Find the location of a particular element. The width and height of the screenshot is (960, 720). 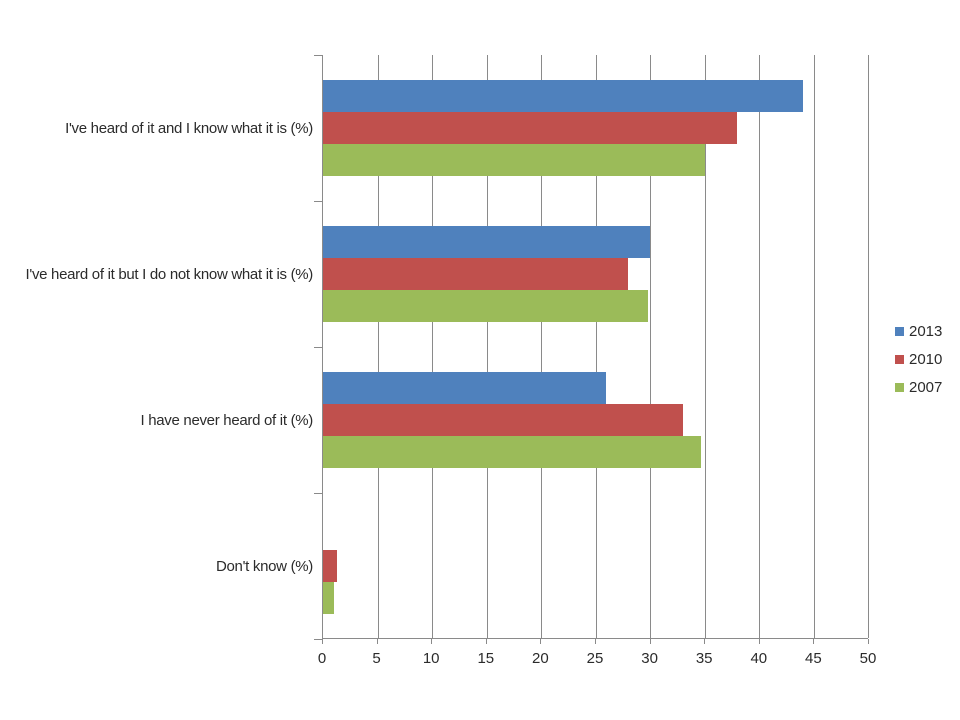

x-axis-tick-label: 5 is located at coordinates (376, 658).